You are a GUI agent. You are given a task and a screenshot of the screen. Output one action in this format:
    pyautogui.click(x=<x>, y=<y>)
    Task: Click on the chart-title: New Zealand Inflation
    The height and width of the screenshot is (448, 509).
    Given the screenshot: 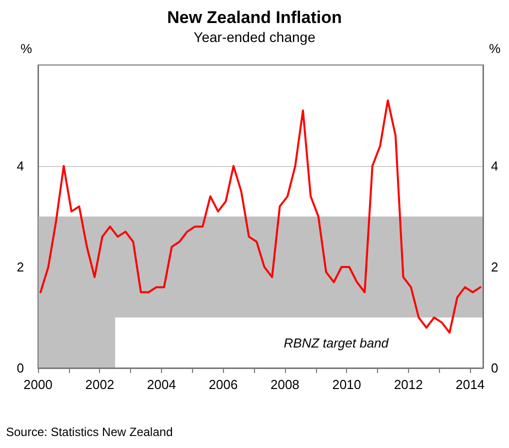 What is the action you would take?
    pyautogui.click(x=254, y=17)
    